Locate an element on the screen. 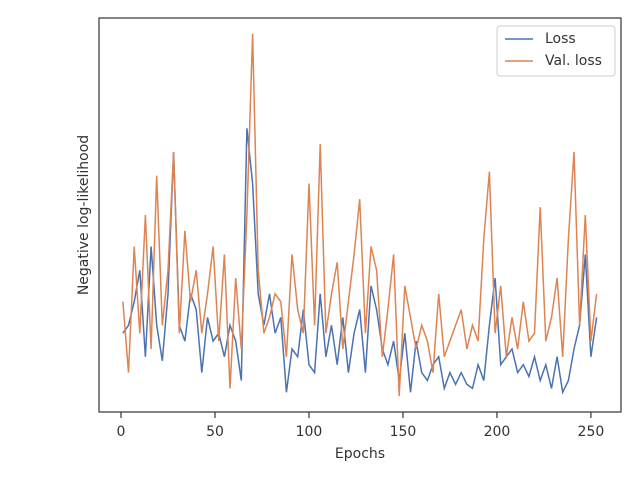 Image resolution: width=640 pixels, height=480 pixels. x-tick-label: 250 is located at coordinates (591, 432).